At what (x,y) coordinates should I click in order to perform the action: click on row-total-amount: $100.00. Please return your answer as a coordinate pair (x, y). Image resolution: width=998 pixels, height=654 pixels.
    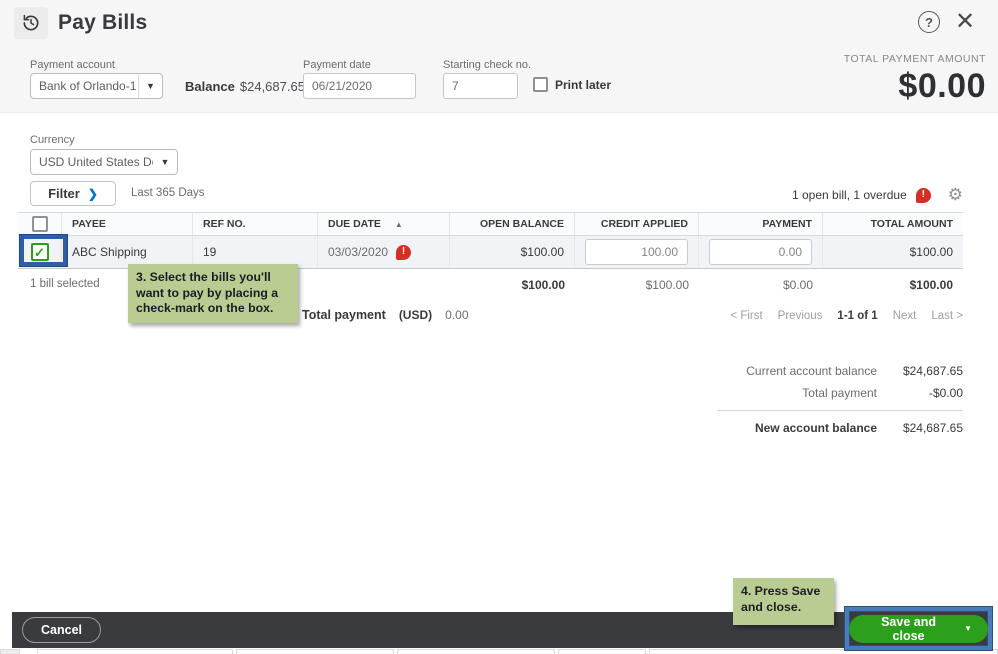
    Looking at the image, I should click on (931, 252).